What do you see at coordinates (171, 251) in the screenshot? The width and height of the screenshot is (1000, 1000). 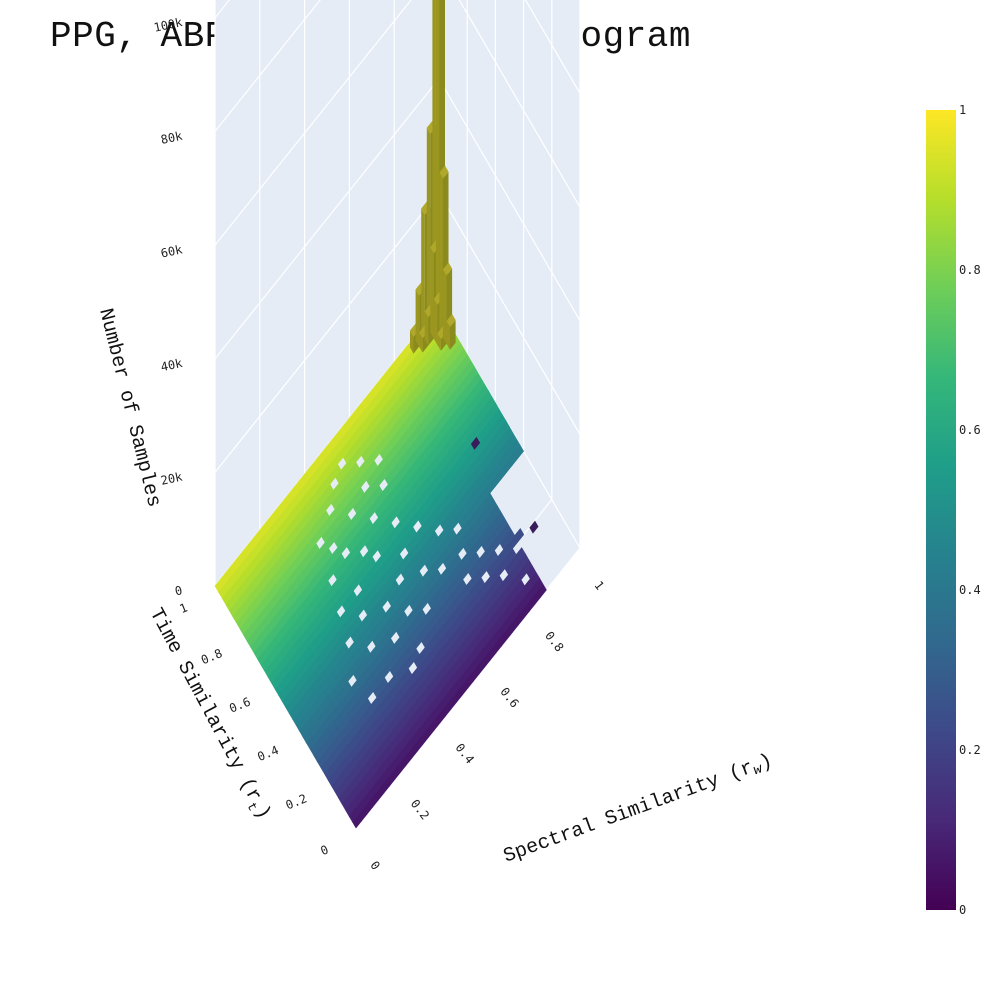 I see `z-tick-label: 60k` at bounding box center [171, 251].